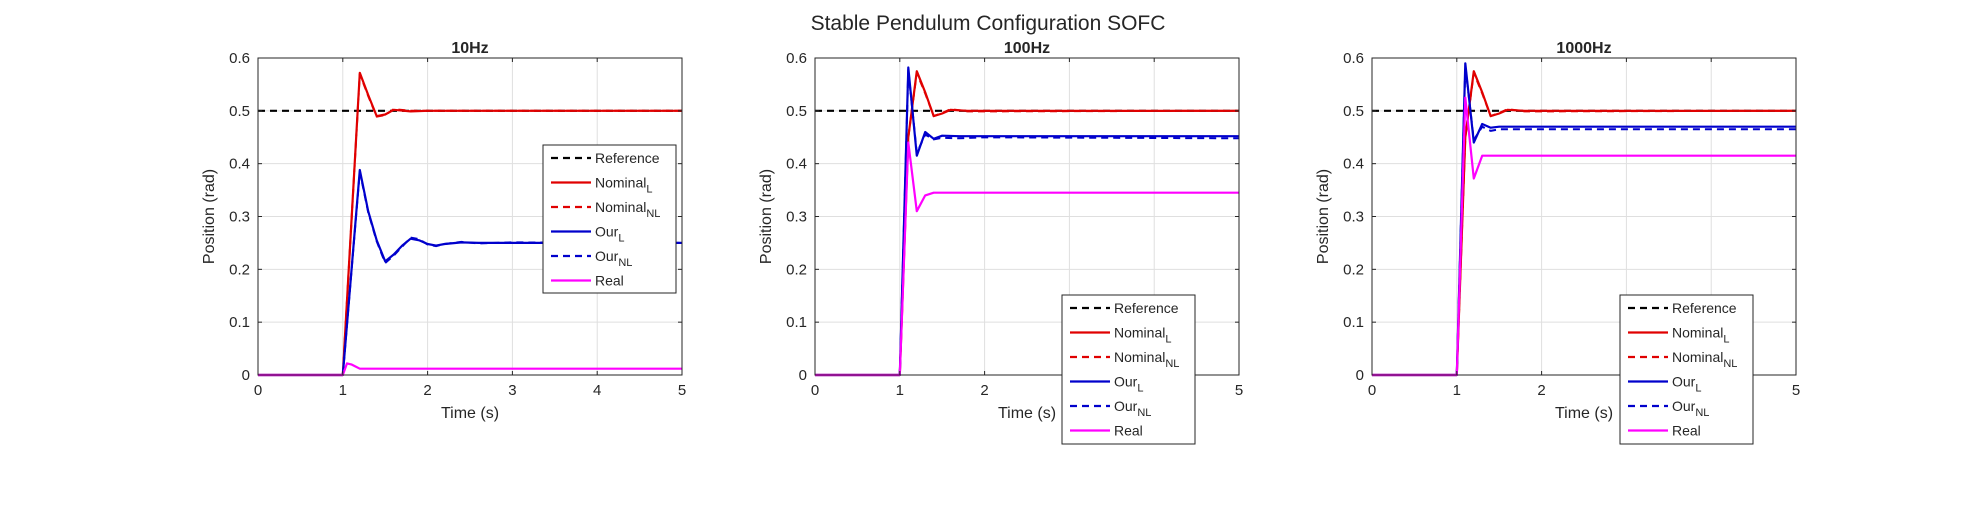 Image resolution: width=1977 pixels, height=525 pixels. Describe the element at coordinates (988, 23) in the screenshot. I see `figure-title: Stable Pendulum Configuration SOFC` at that location.